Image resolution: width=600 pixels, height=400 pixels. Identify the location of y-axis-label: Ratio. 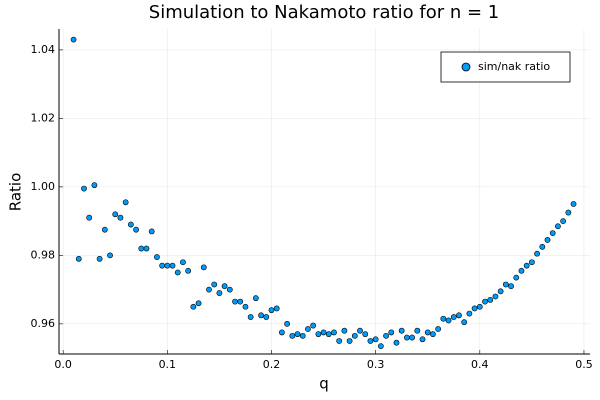
(16, 192).